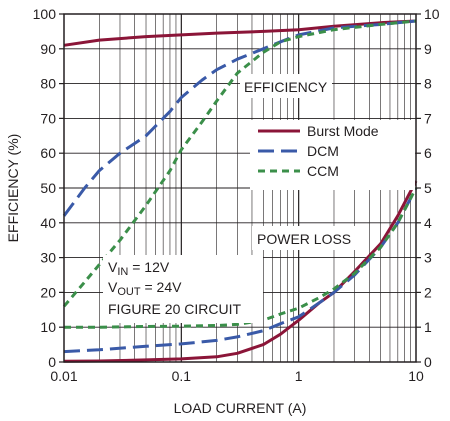 The width and height of the screenshot is (450, 421). I want to click on legend-label-dcm: DCM, so click(323, 151).